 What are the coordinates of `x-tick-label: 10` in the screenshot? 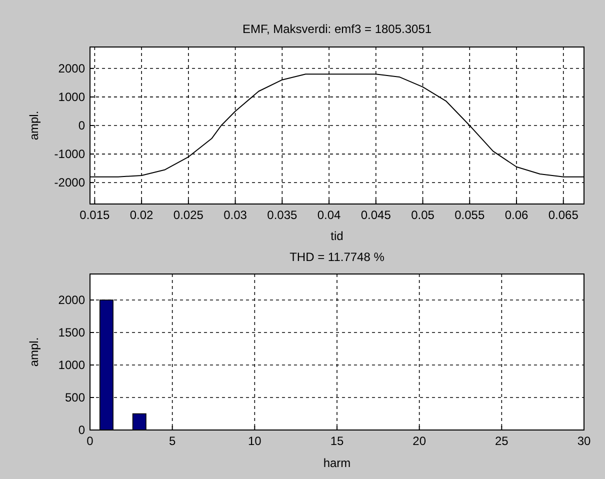 It's located at (255, 441).